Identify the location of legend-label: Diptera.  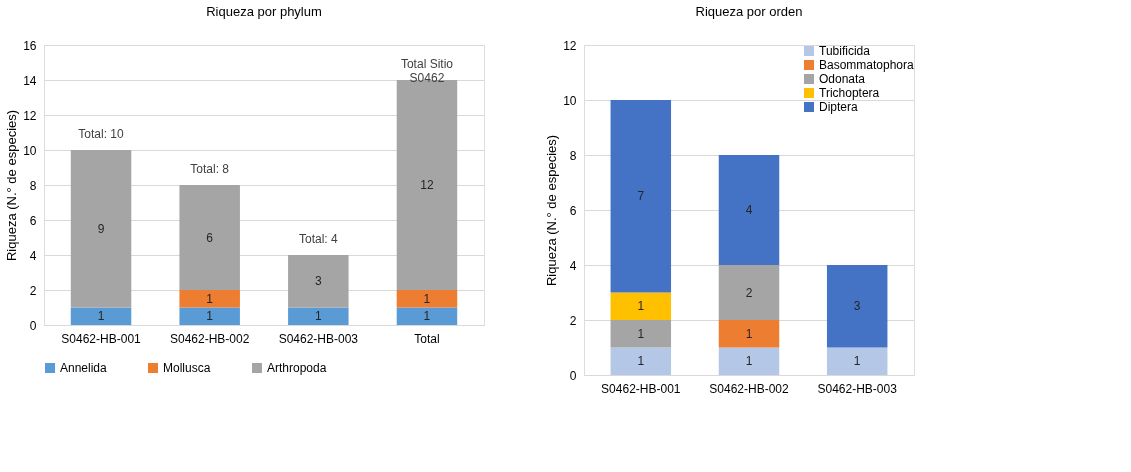
(839, 107).